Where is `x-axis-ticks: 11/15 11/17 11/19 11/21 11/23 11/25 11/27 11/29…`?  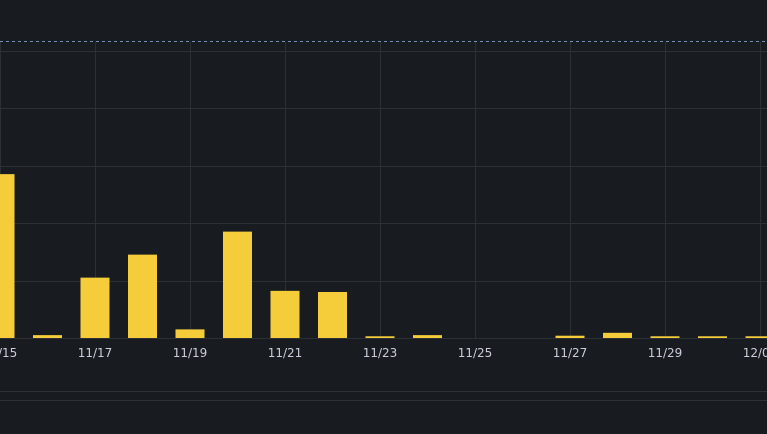
x-axis-ticks: 11/15 11/17 11/19 11/21 11/23 11/25 11/27 11/29… is located at coordinates (383, 353).